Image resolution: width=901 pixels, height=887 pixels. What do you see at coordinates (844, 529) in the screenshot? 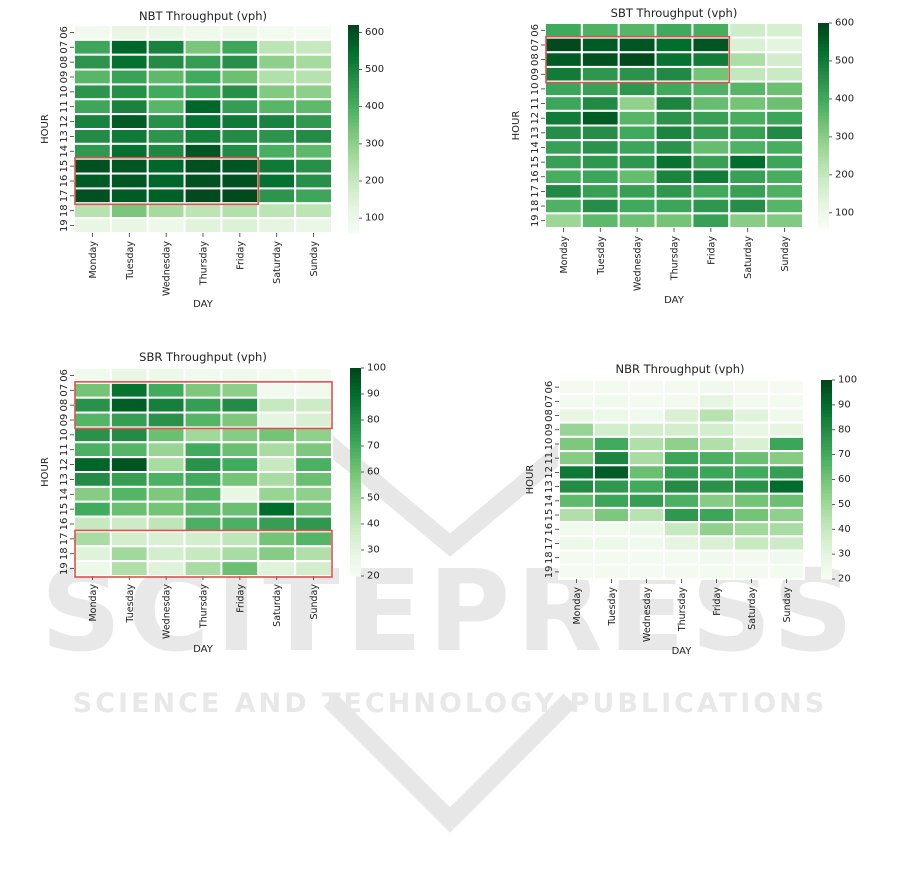
I see `colorbar-tick-label: 40` at bounding box center [844, 529].